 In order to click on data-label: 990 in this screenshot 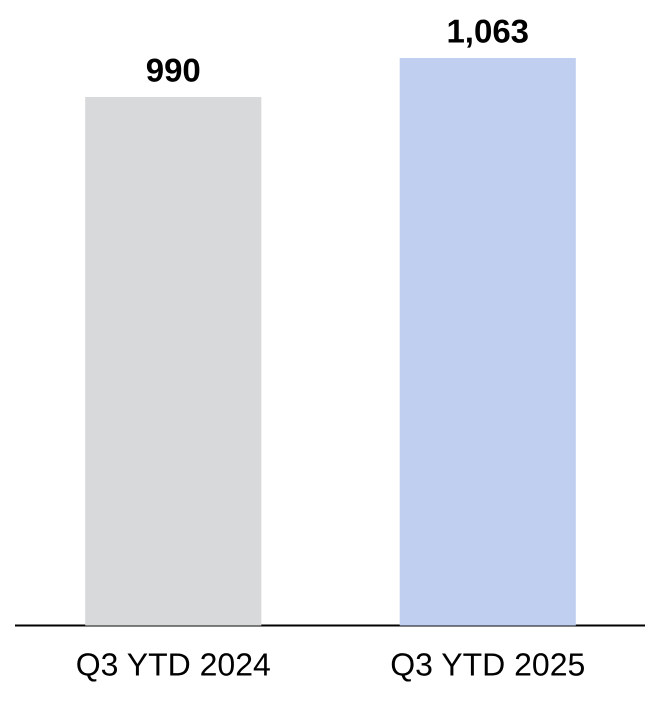, I will do `click(173, 70)`.